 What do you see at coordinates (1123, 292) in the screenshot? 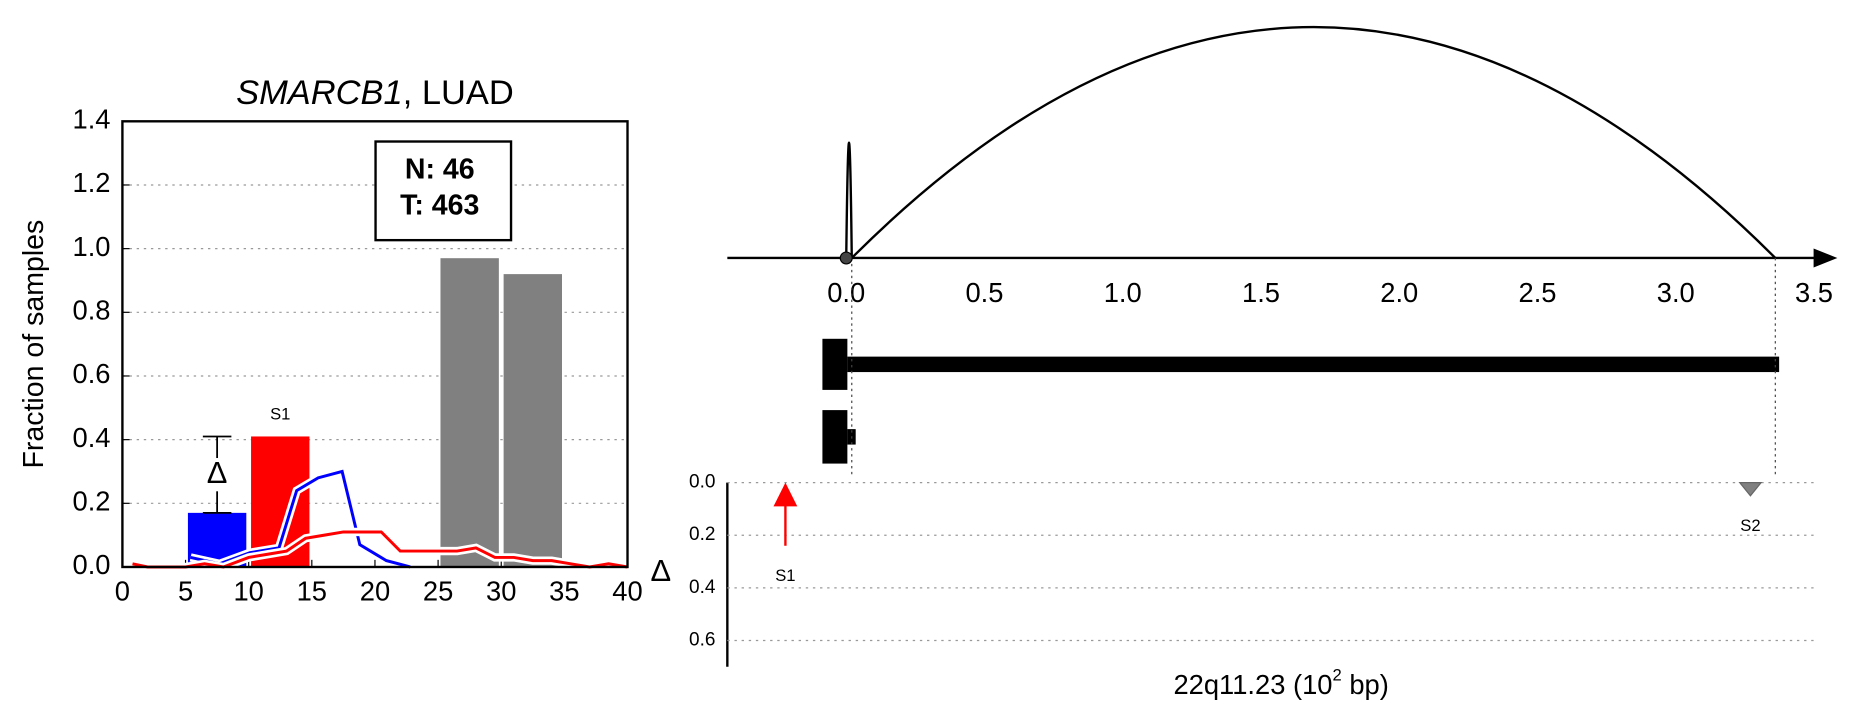
I see `x-tick-label: 1.0` at bounding box center [1123, 292].